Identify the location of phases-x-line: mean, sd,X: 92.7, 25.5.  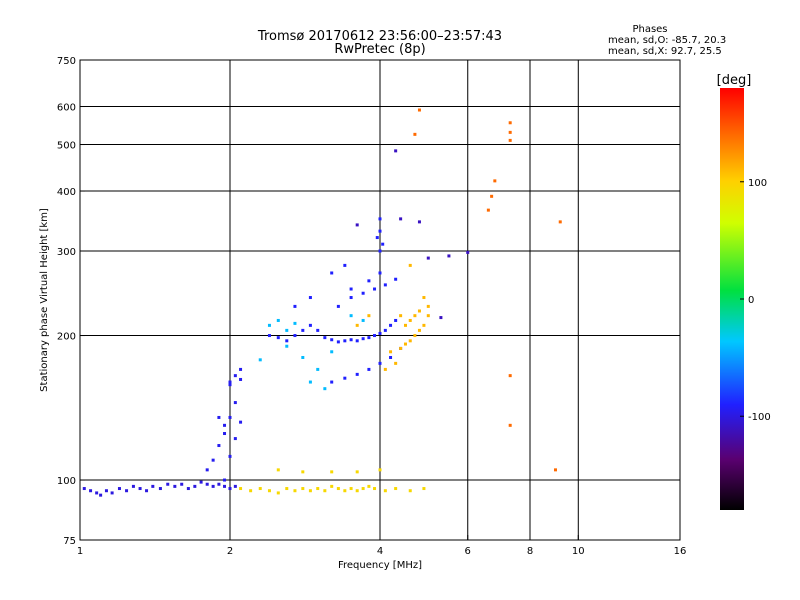
(665, 51).